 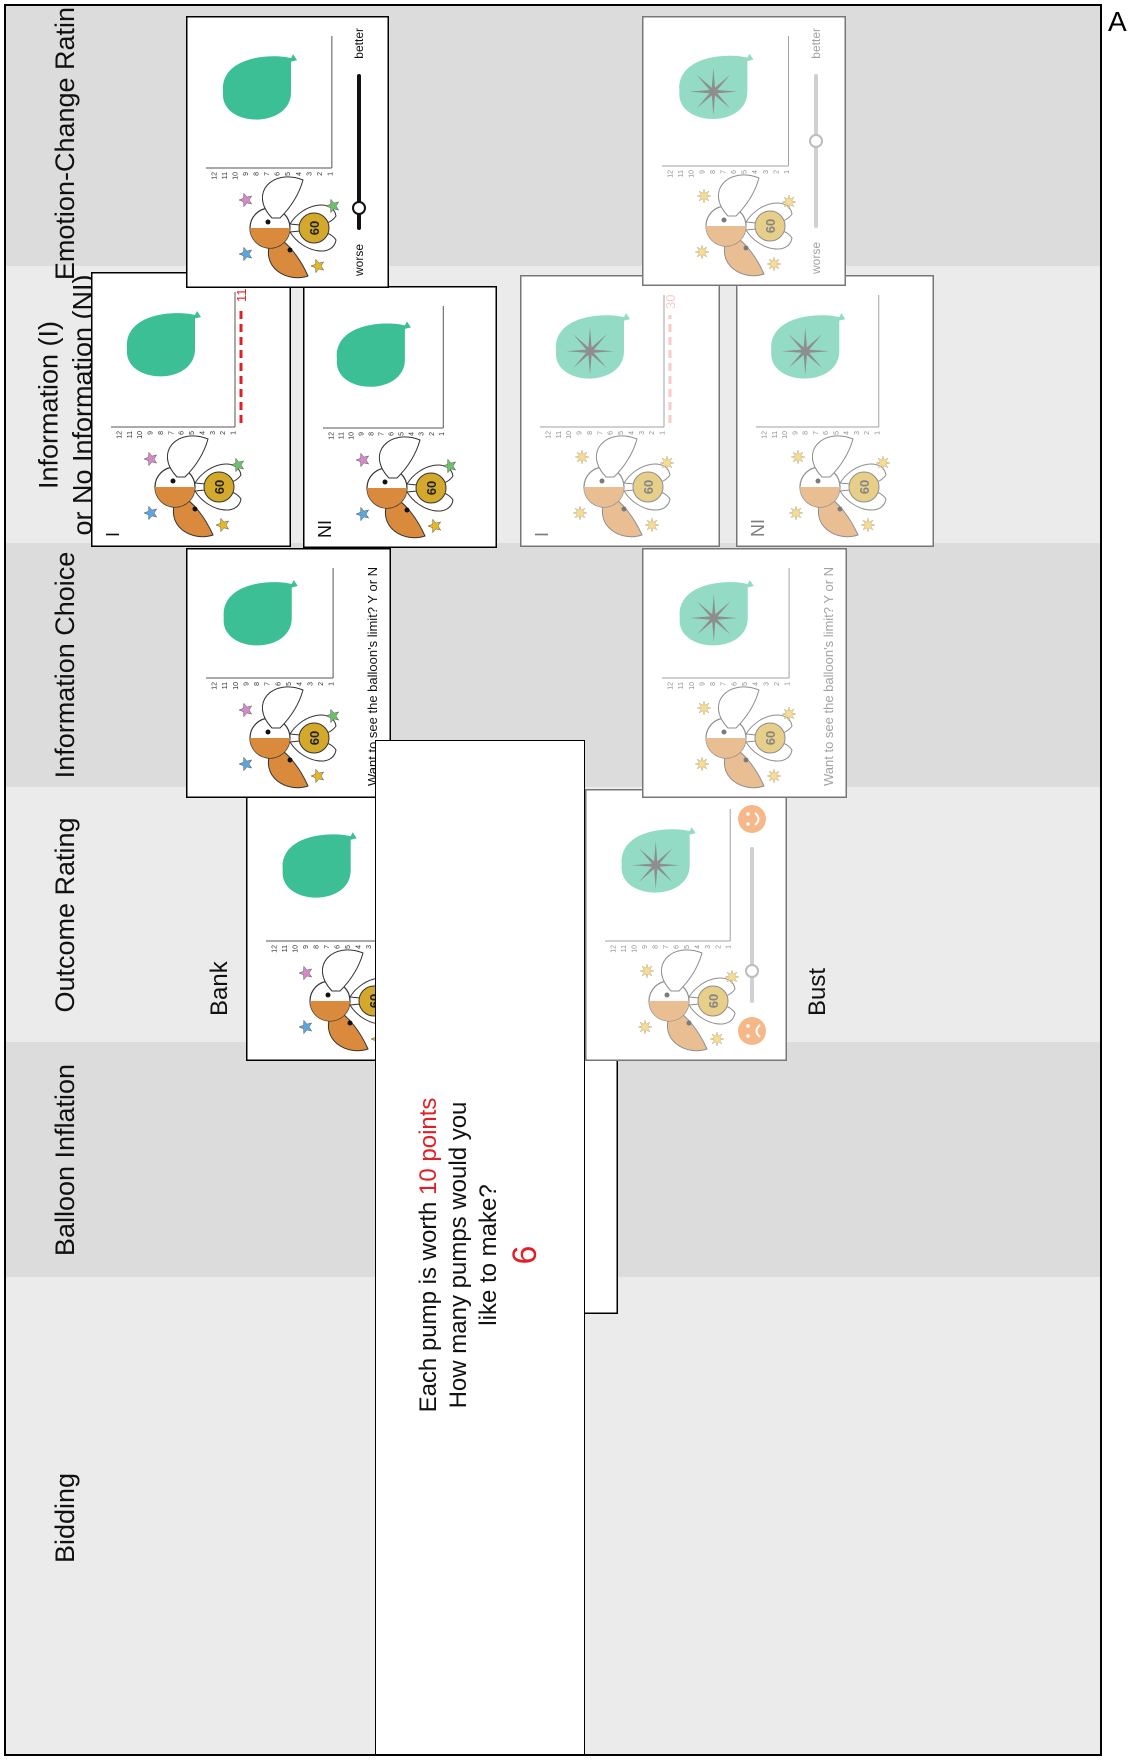 What do you see at coordinates (817, 991) in the screenshot?
I see `bust-label: Bust` at bounding box center [817, 991].